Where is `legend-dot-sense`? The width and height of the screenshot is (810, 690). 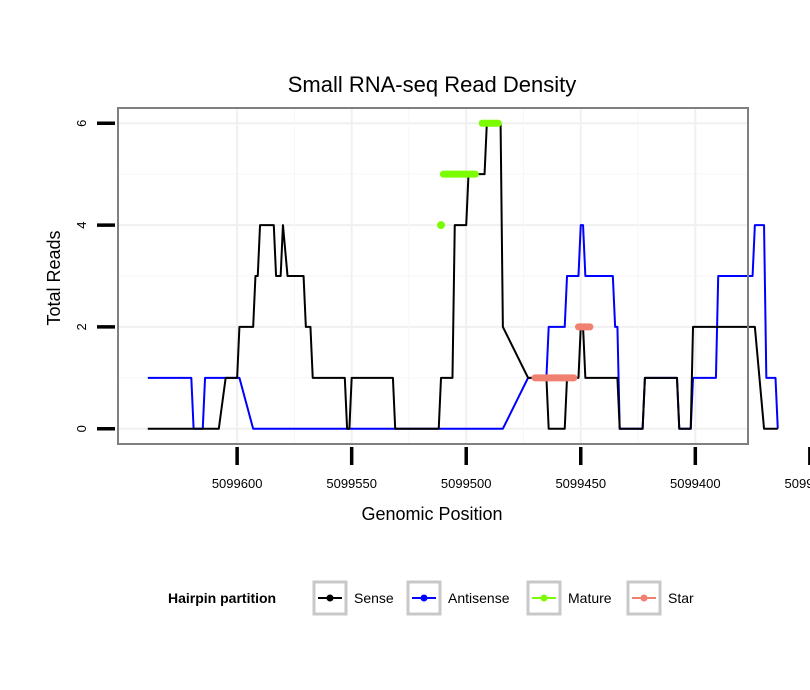 legend-dot-sense is located at coordinates (330, 598).